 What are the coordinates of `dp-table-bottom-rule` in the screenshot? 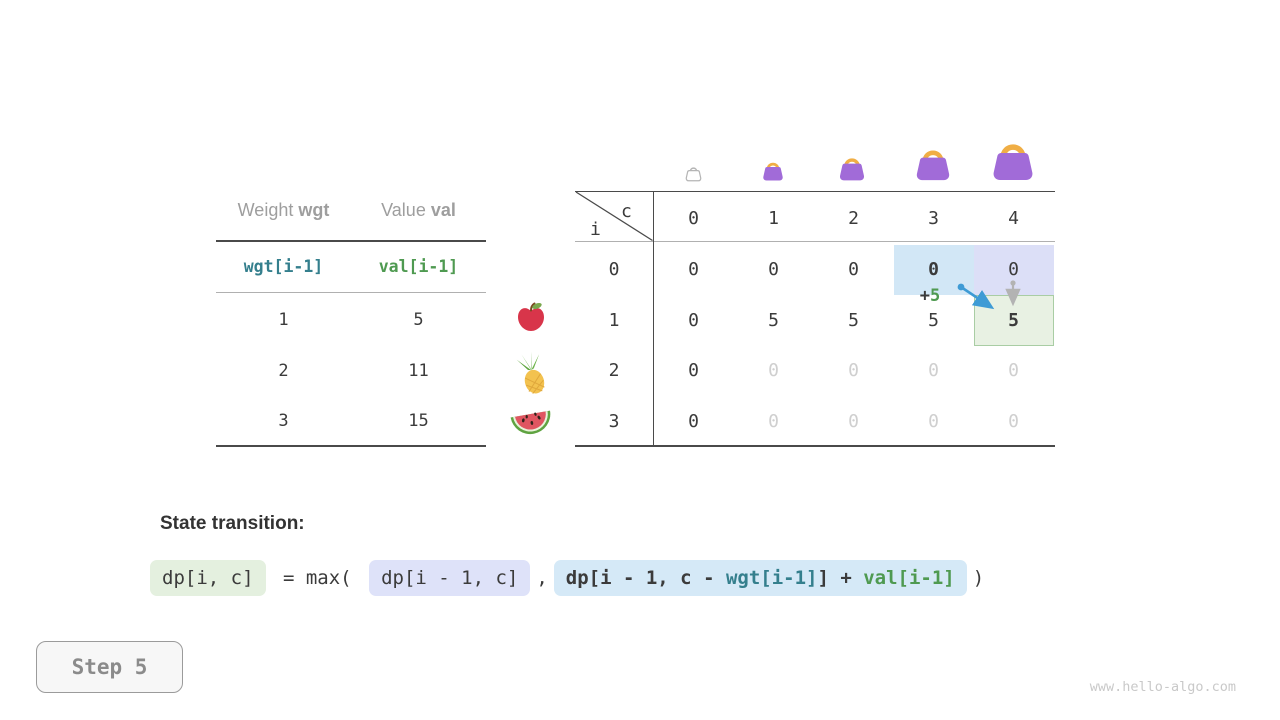 It's located at (815, 446).